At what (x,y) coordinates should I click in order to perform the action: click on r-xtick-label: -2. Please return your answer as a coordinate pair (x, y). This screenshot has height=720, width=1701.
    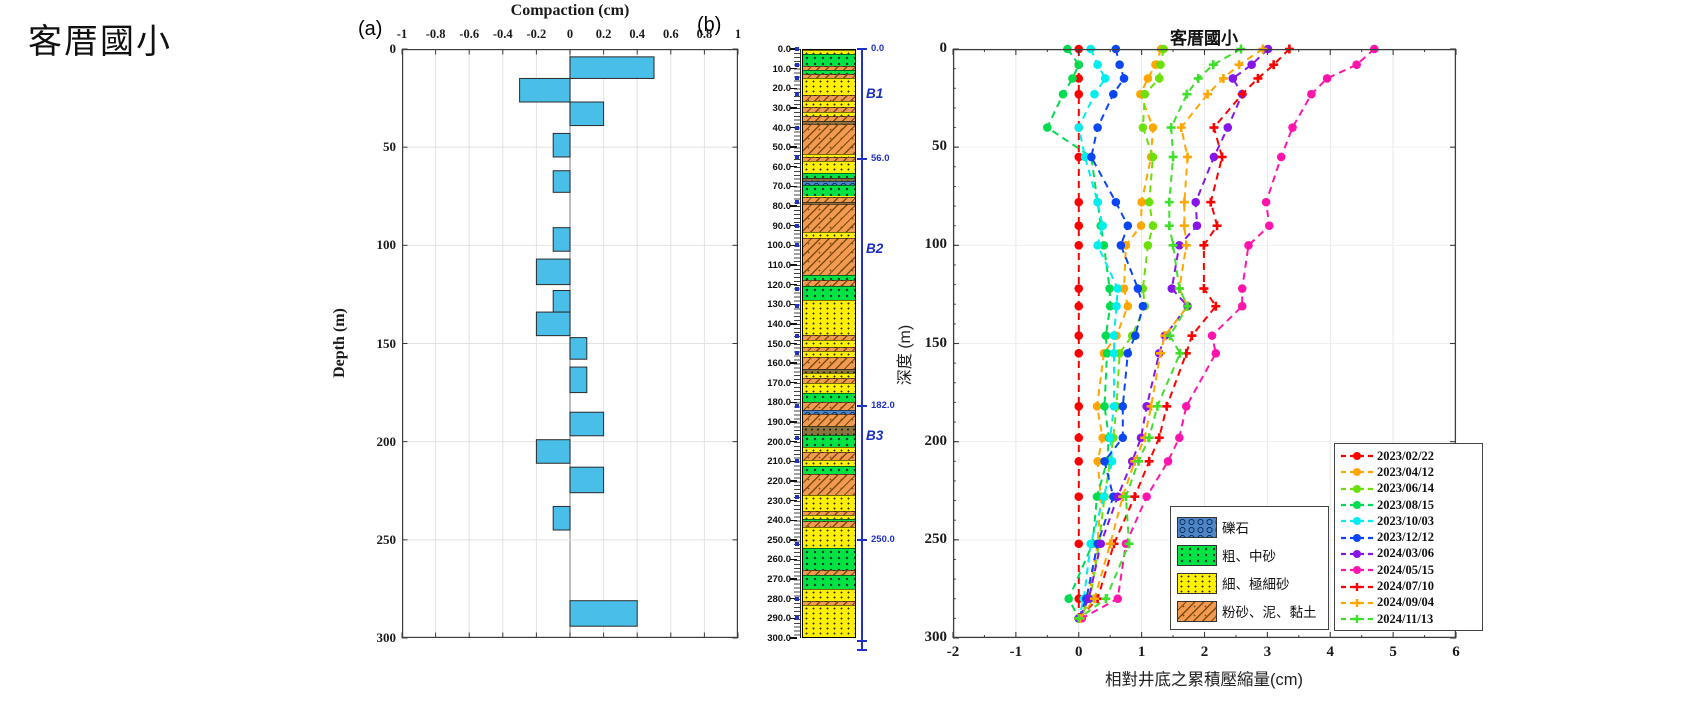
    Looking at the image, I should click on (953, 652).